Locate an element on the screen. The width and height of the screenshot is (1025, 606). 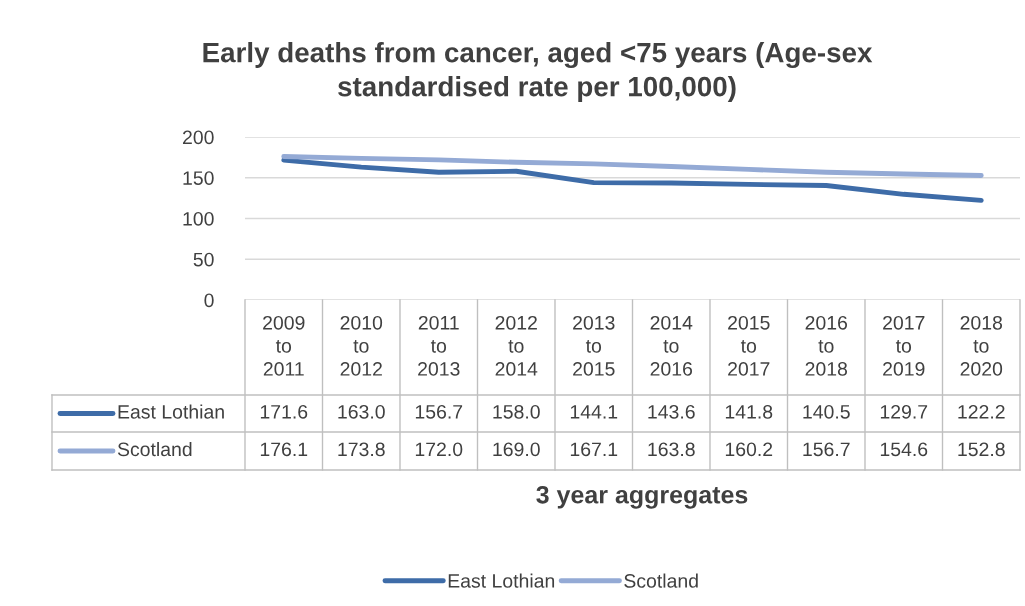
data-label: 163.8 is located at coordinates (671, 449).